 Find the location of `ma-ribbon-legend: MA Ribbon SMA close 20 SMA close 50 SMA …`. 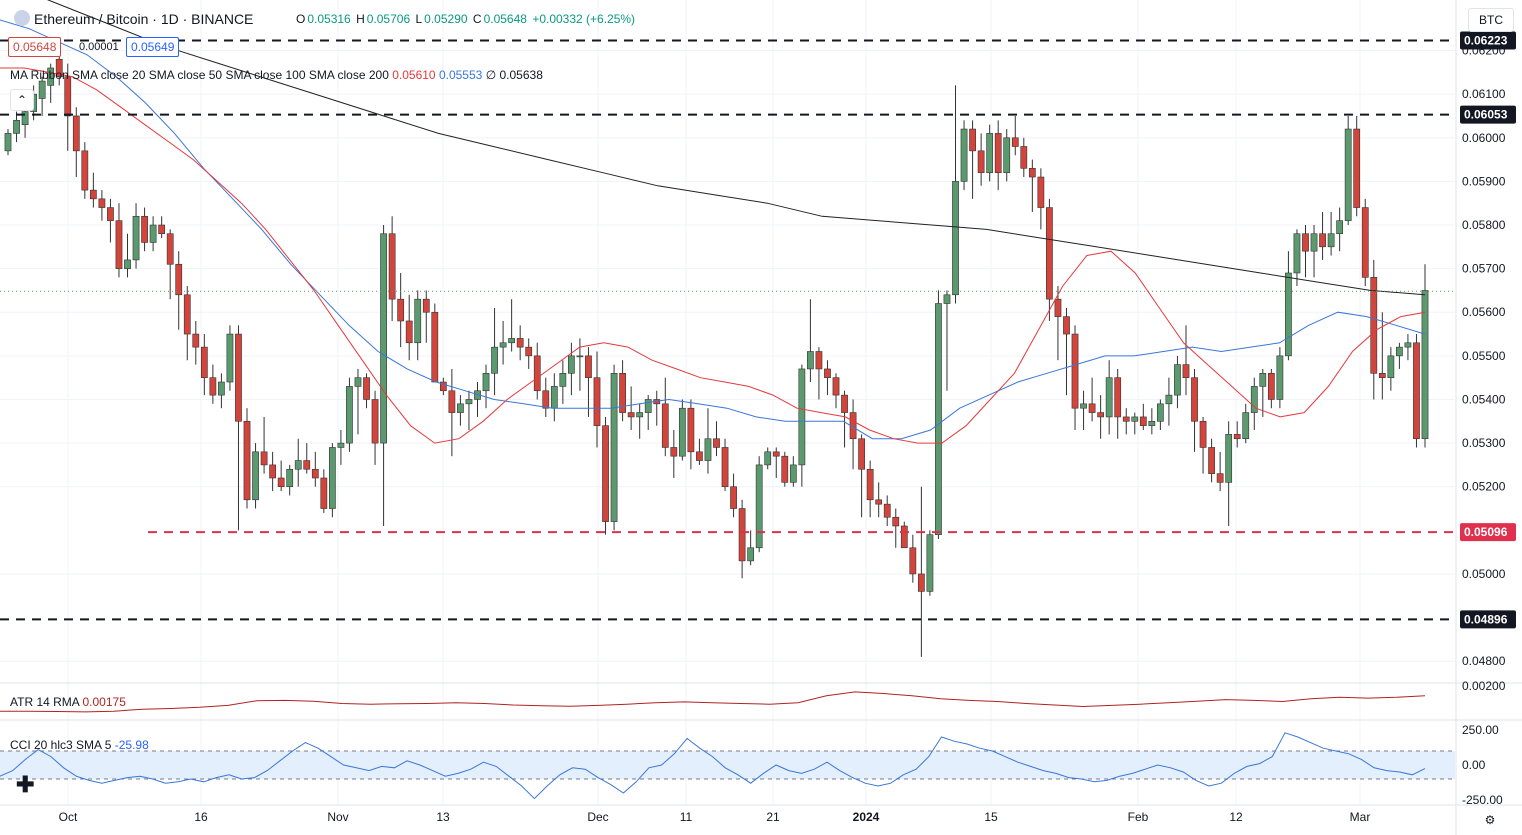

ma-ribbon-legend: MA Ribbon SMA close 20 SMA close 50 SMA … is located at coordinates (276, 75).